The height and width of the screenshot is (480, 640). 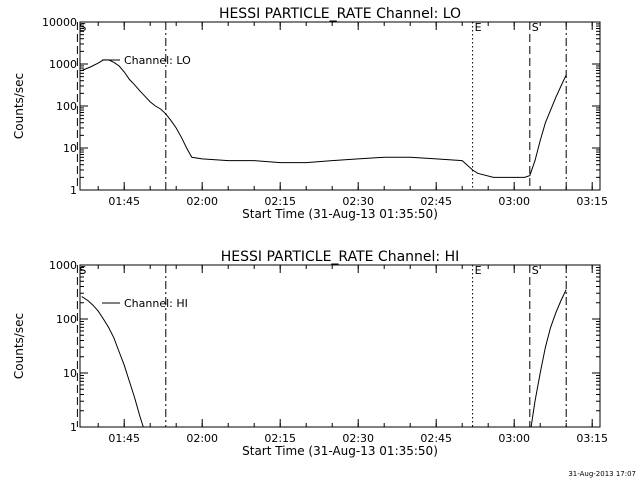 What do you see at coordinates (157, 60) in the screenshot?
I see `legend-label: Channel: LO` at bounding box center [157, 60].